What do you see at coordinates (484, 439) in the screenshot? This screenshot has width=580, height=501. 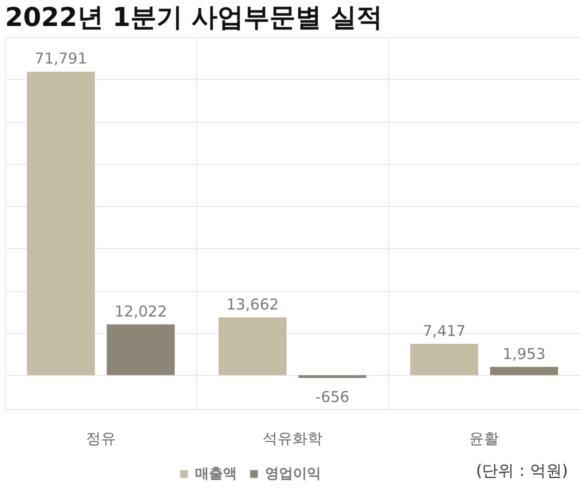 I see `x-tick-label: 윤활` at bounding box center [484, 439].